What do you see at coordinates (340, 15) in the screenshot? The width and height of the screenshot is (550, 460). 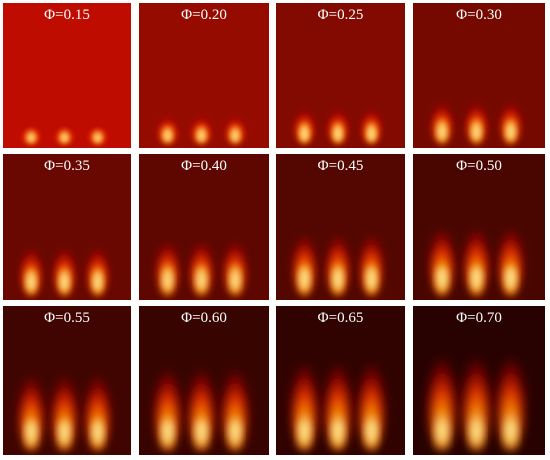 I see `panel-label: Φ=0.25` at bounding box center [340, 15].